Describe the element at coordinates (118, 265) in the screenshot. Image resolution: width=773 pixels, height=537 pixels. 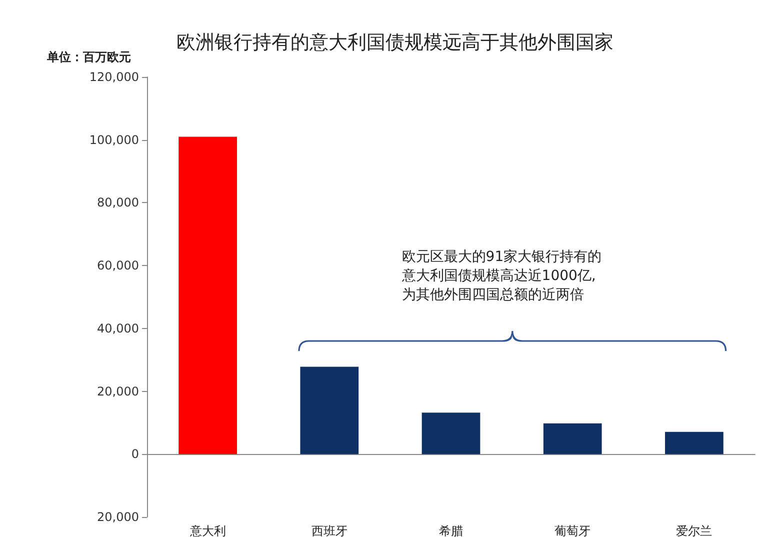
I see `y-tick-label: 60,000` at that location.